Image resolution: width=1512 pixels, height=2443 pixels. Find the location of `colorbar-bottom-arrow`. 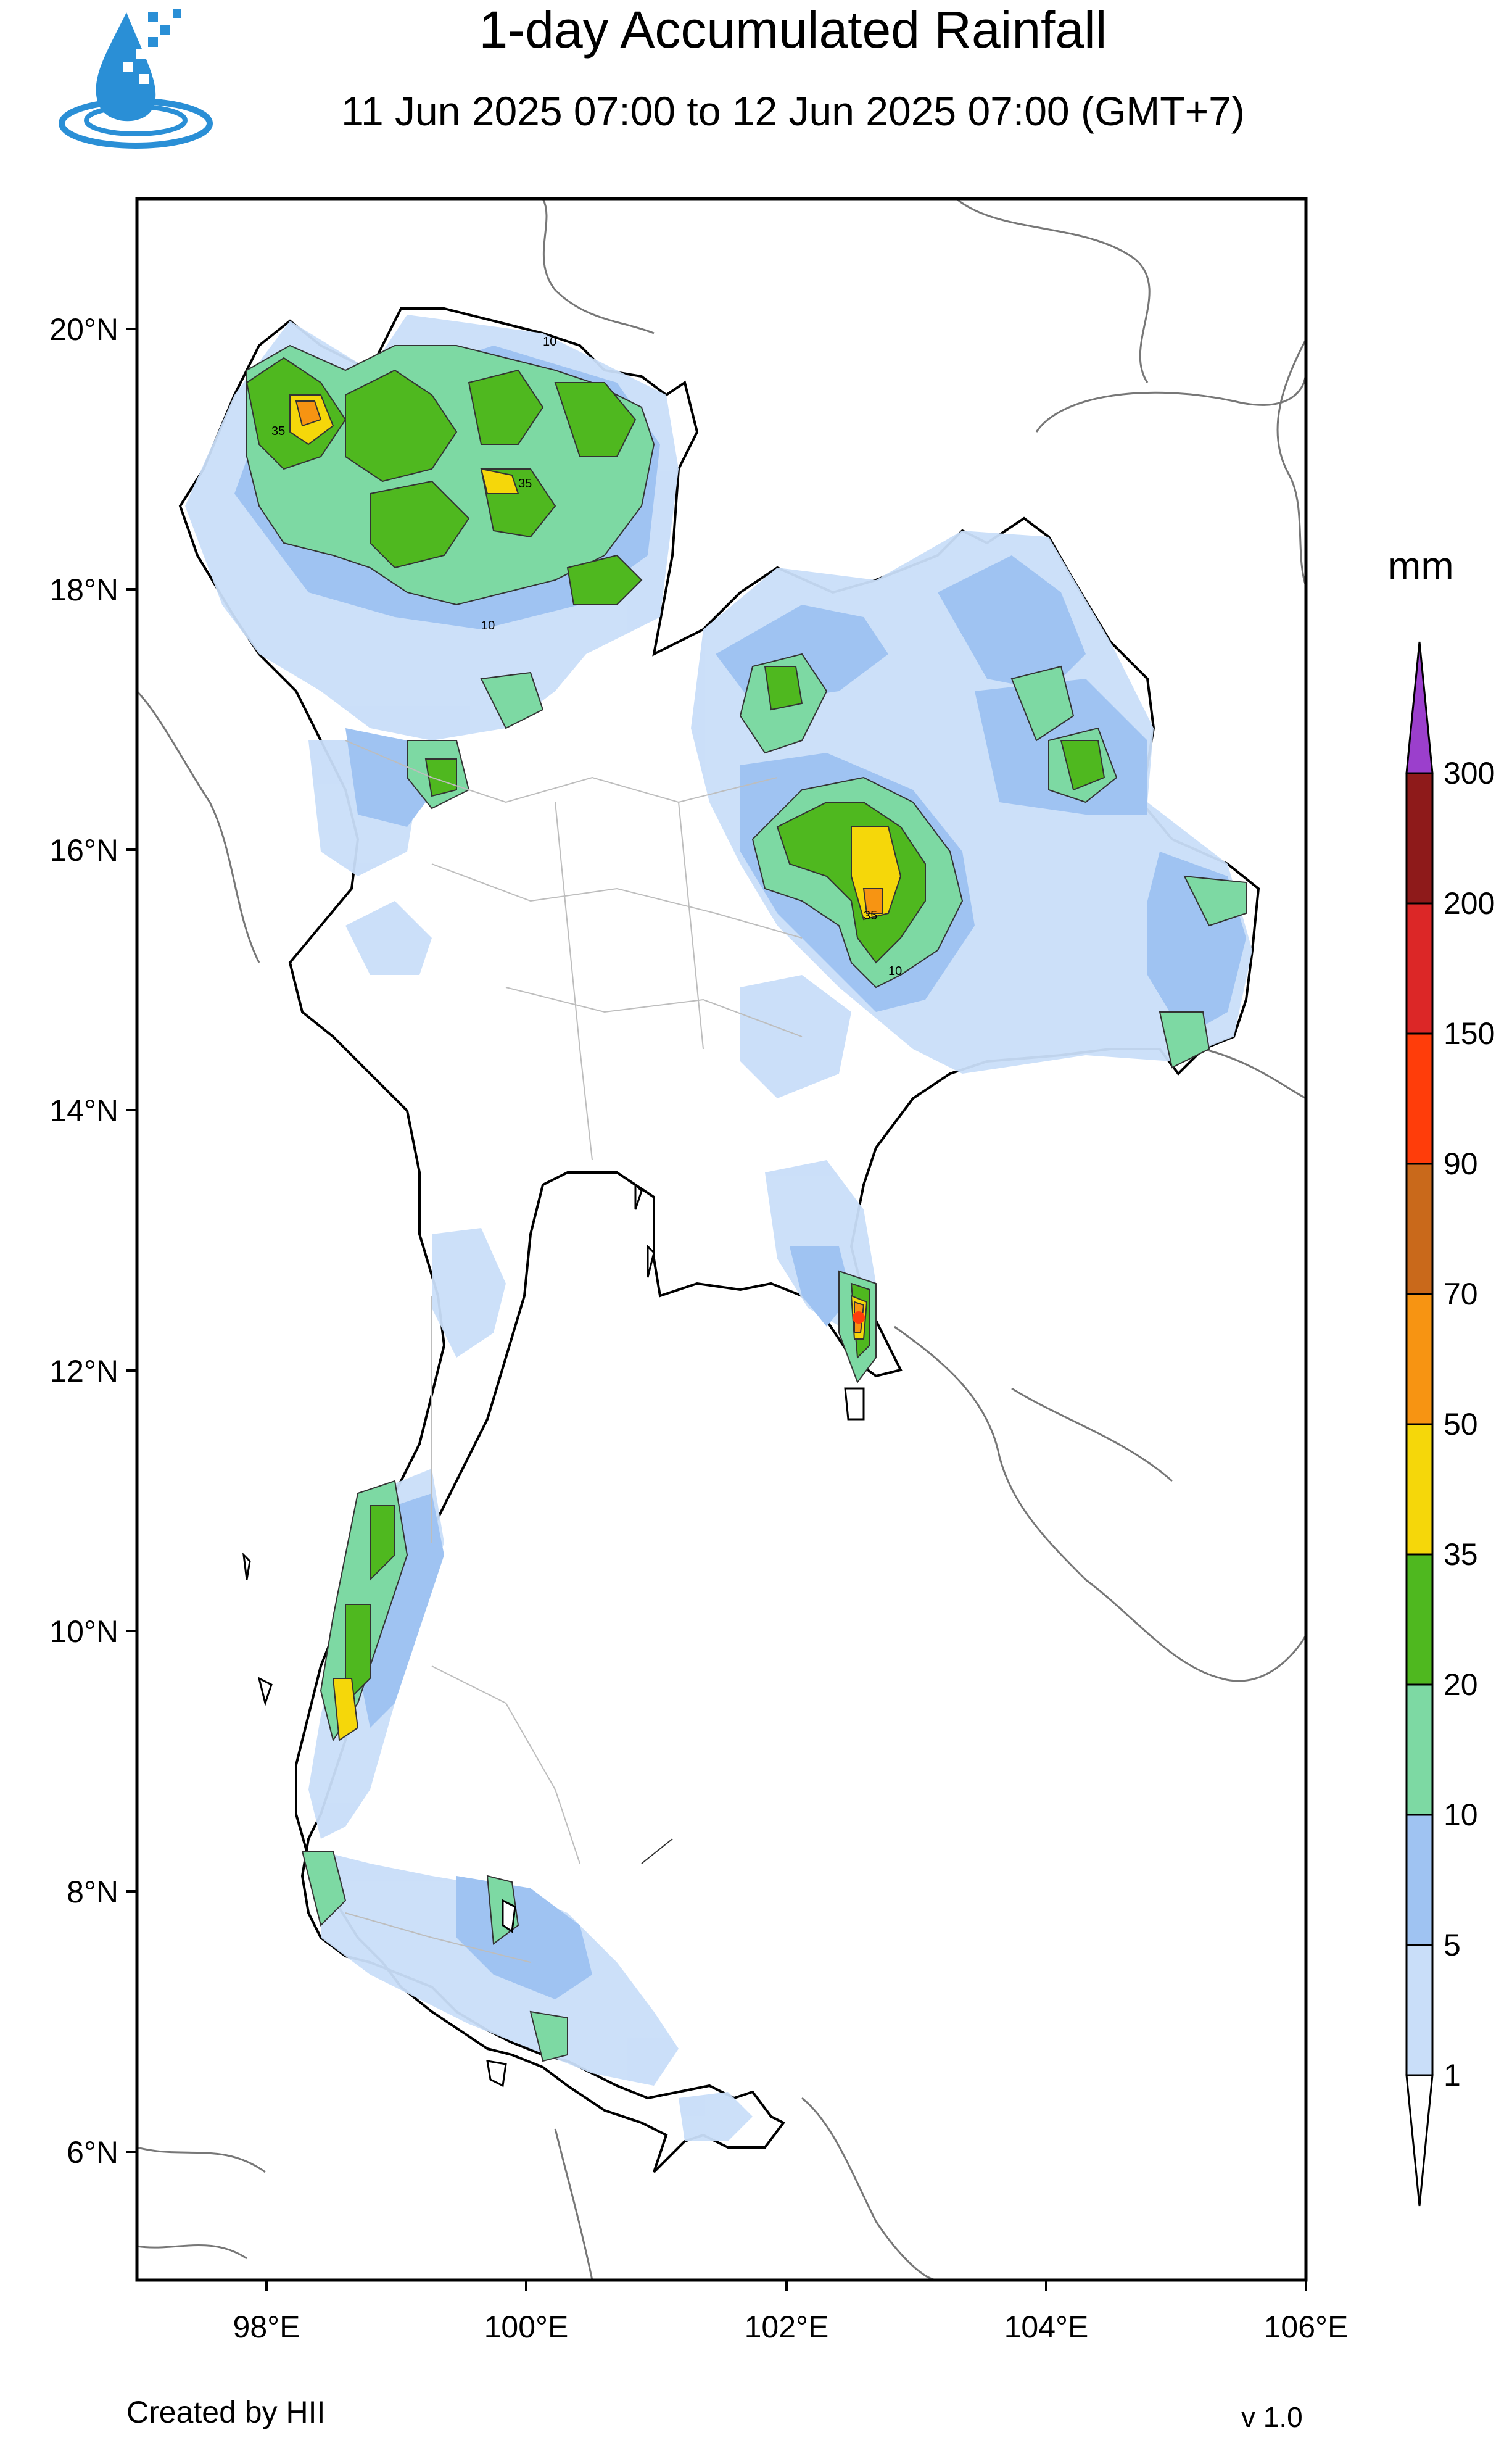

colorbar-bottom-arrow is located at coordinates (1419, 2140).